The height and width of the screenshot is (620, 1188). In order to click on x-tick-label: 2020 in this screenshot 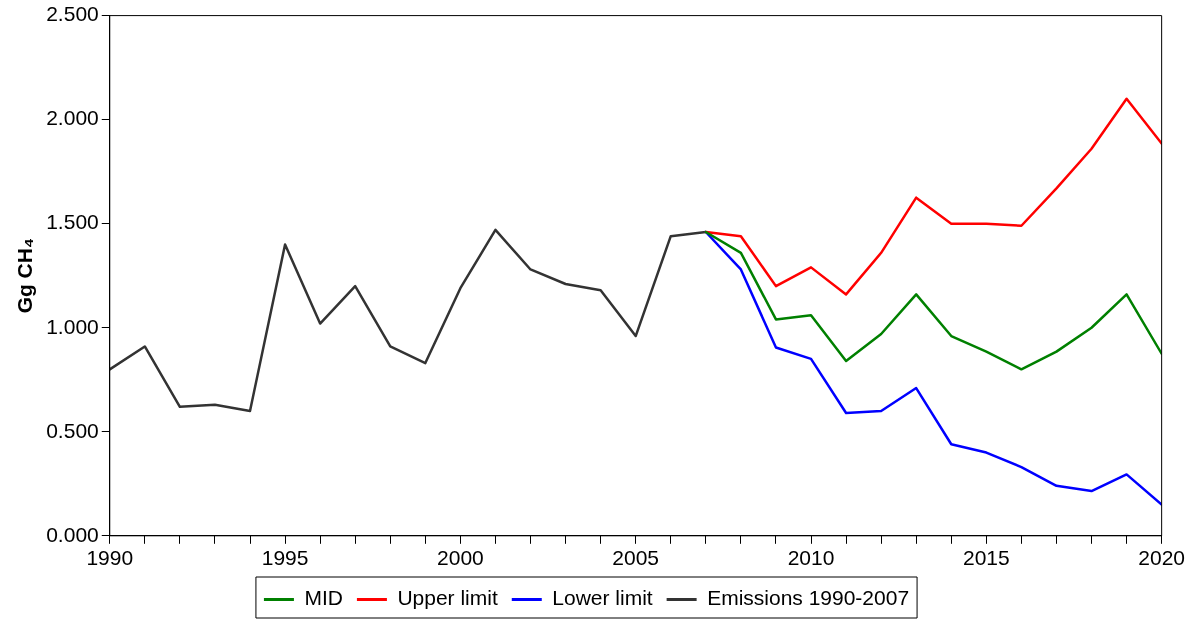, I will do `click(1161, 558)`.